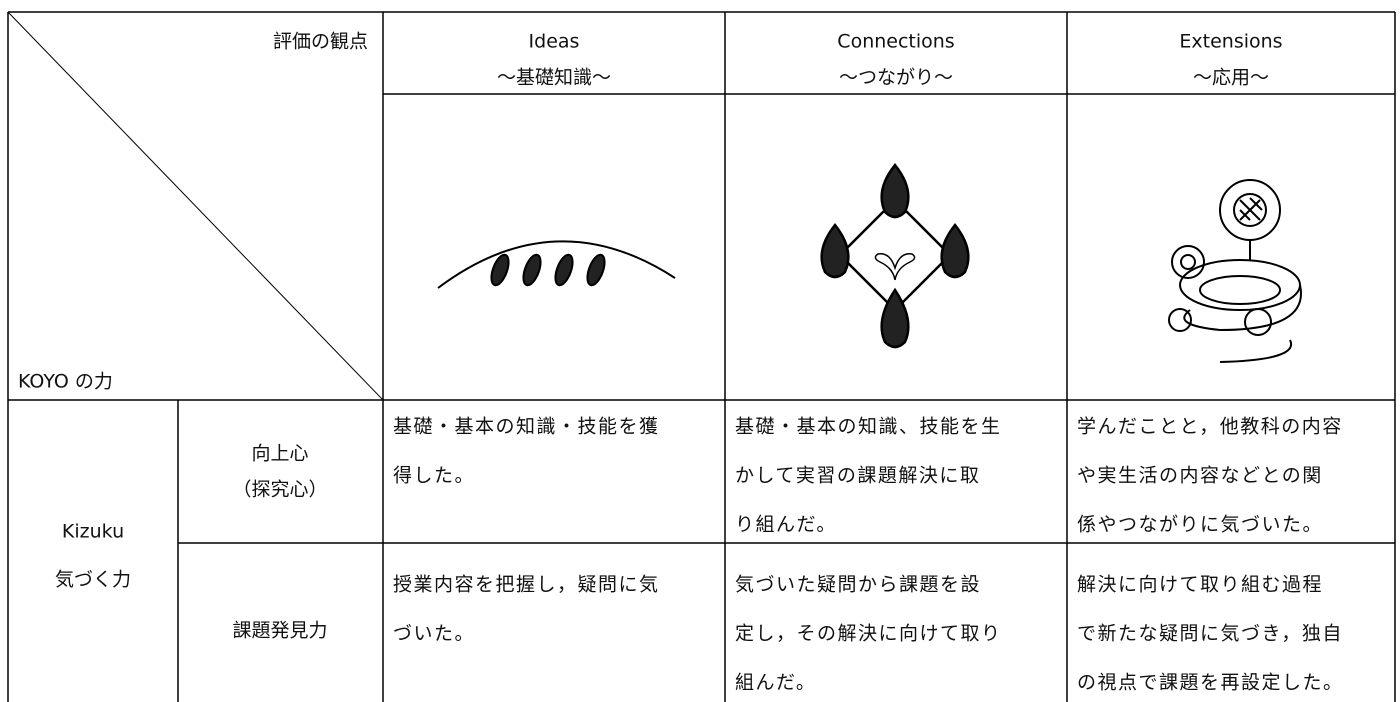  What do you see at coordinates (554, 77) in the screenshot?
I see `column-subtitle: ～基礎知識～` at bounding box center [554, 77].